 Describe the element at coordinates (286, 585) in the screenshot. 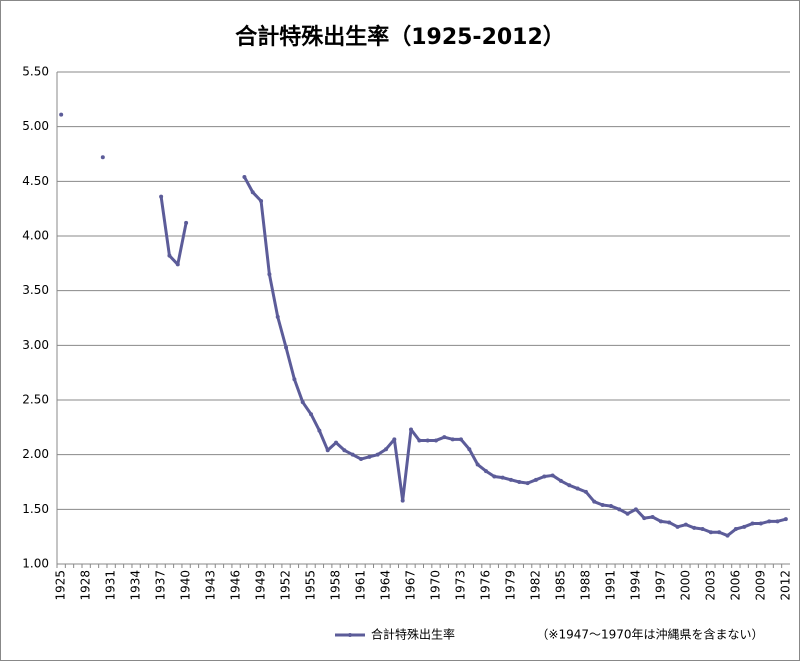

I see `x-tick-label: 1952` at that location.